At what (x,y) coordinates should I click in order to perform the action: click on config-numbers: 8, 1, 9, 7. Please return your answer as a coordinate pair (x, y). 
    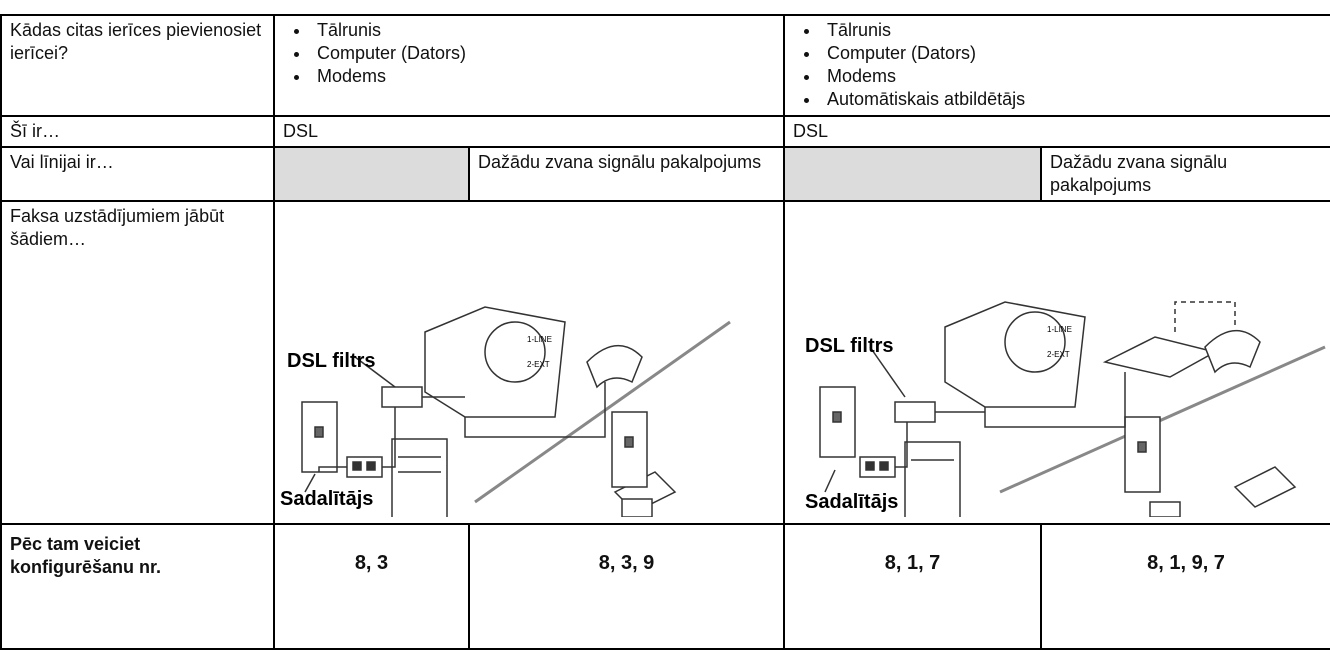
    Looking at the image, I should click on (1185, 586).